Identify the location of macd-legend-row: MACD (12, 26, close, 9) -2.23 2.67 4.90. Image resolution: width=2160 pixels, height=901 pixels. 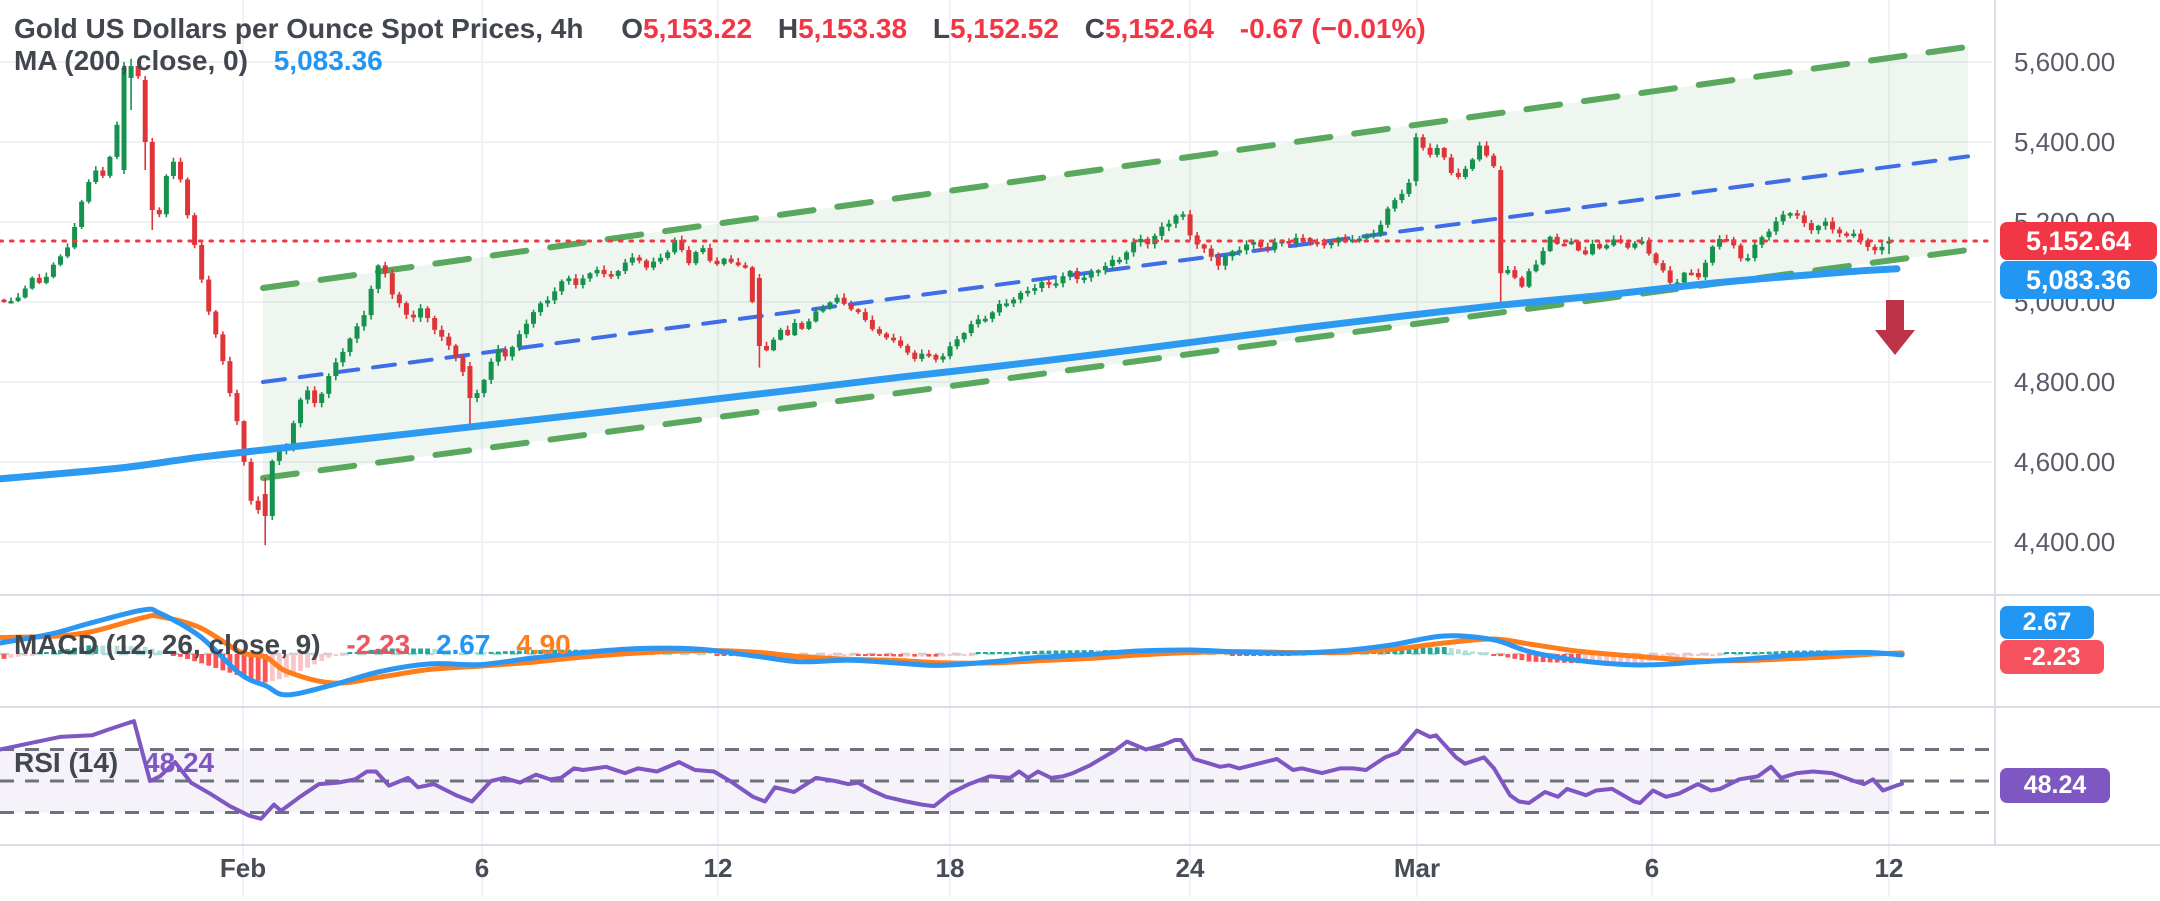
(292, 645).